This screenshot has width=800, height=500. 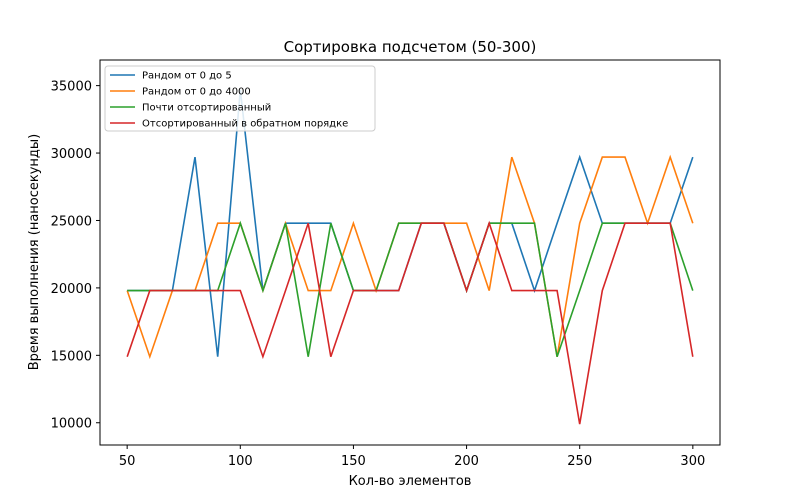 I want to click on y-tick-label: 25000, so click(x=71, y=221).